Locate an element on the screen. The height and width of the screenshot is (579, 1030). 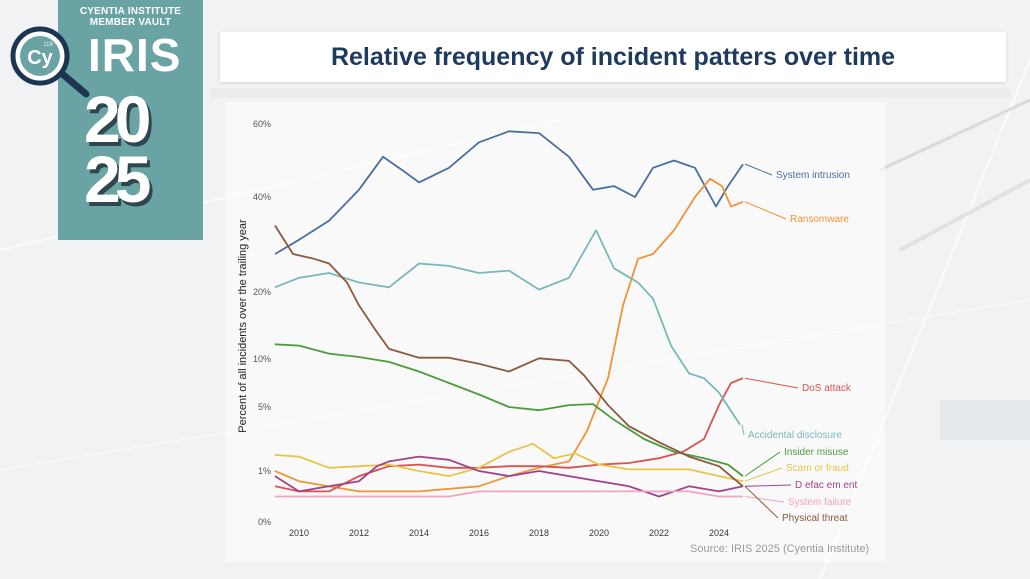
series-label: Physical threat is located at coordinates (815, 518).